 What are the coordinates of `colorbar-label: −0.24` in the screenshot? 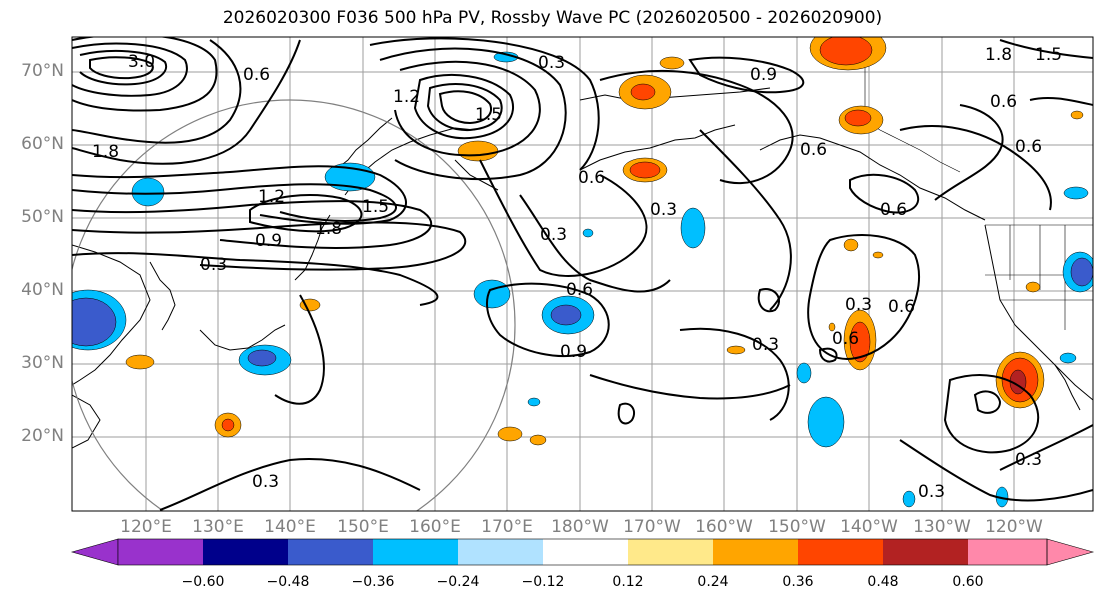 It's located at (458, 582).